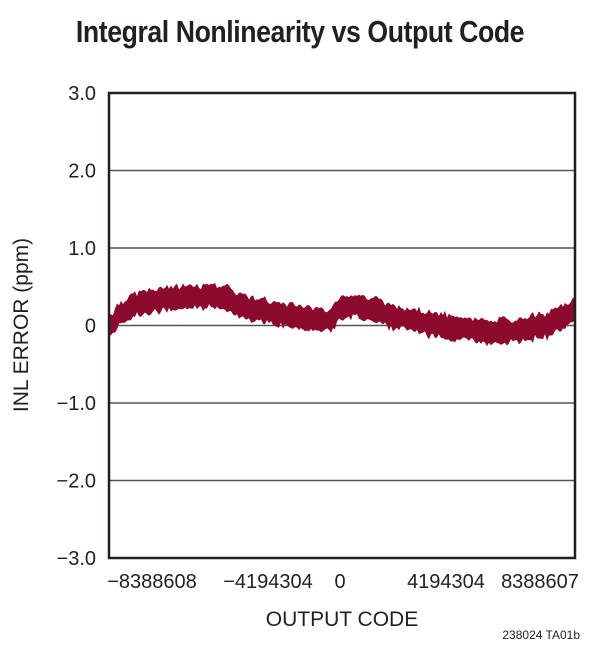  Describe the element at coordinates (339, 582) in the screenshot. I see `x-tick-label: 0` at that location.